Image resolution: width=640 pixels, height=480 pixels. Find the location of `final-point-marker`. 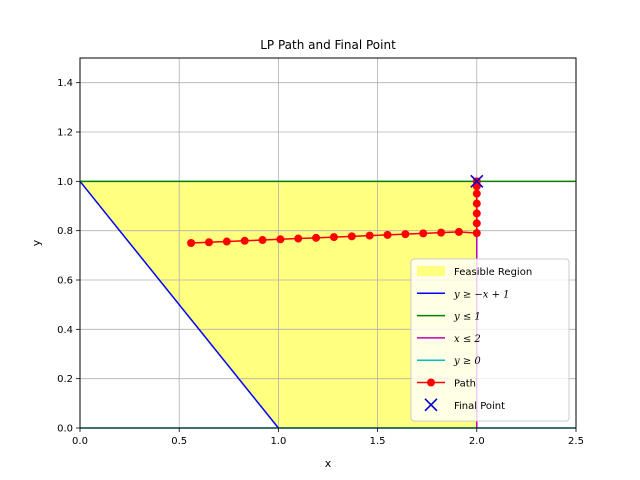

final-point-marker is located at coordinates (477, 181).